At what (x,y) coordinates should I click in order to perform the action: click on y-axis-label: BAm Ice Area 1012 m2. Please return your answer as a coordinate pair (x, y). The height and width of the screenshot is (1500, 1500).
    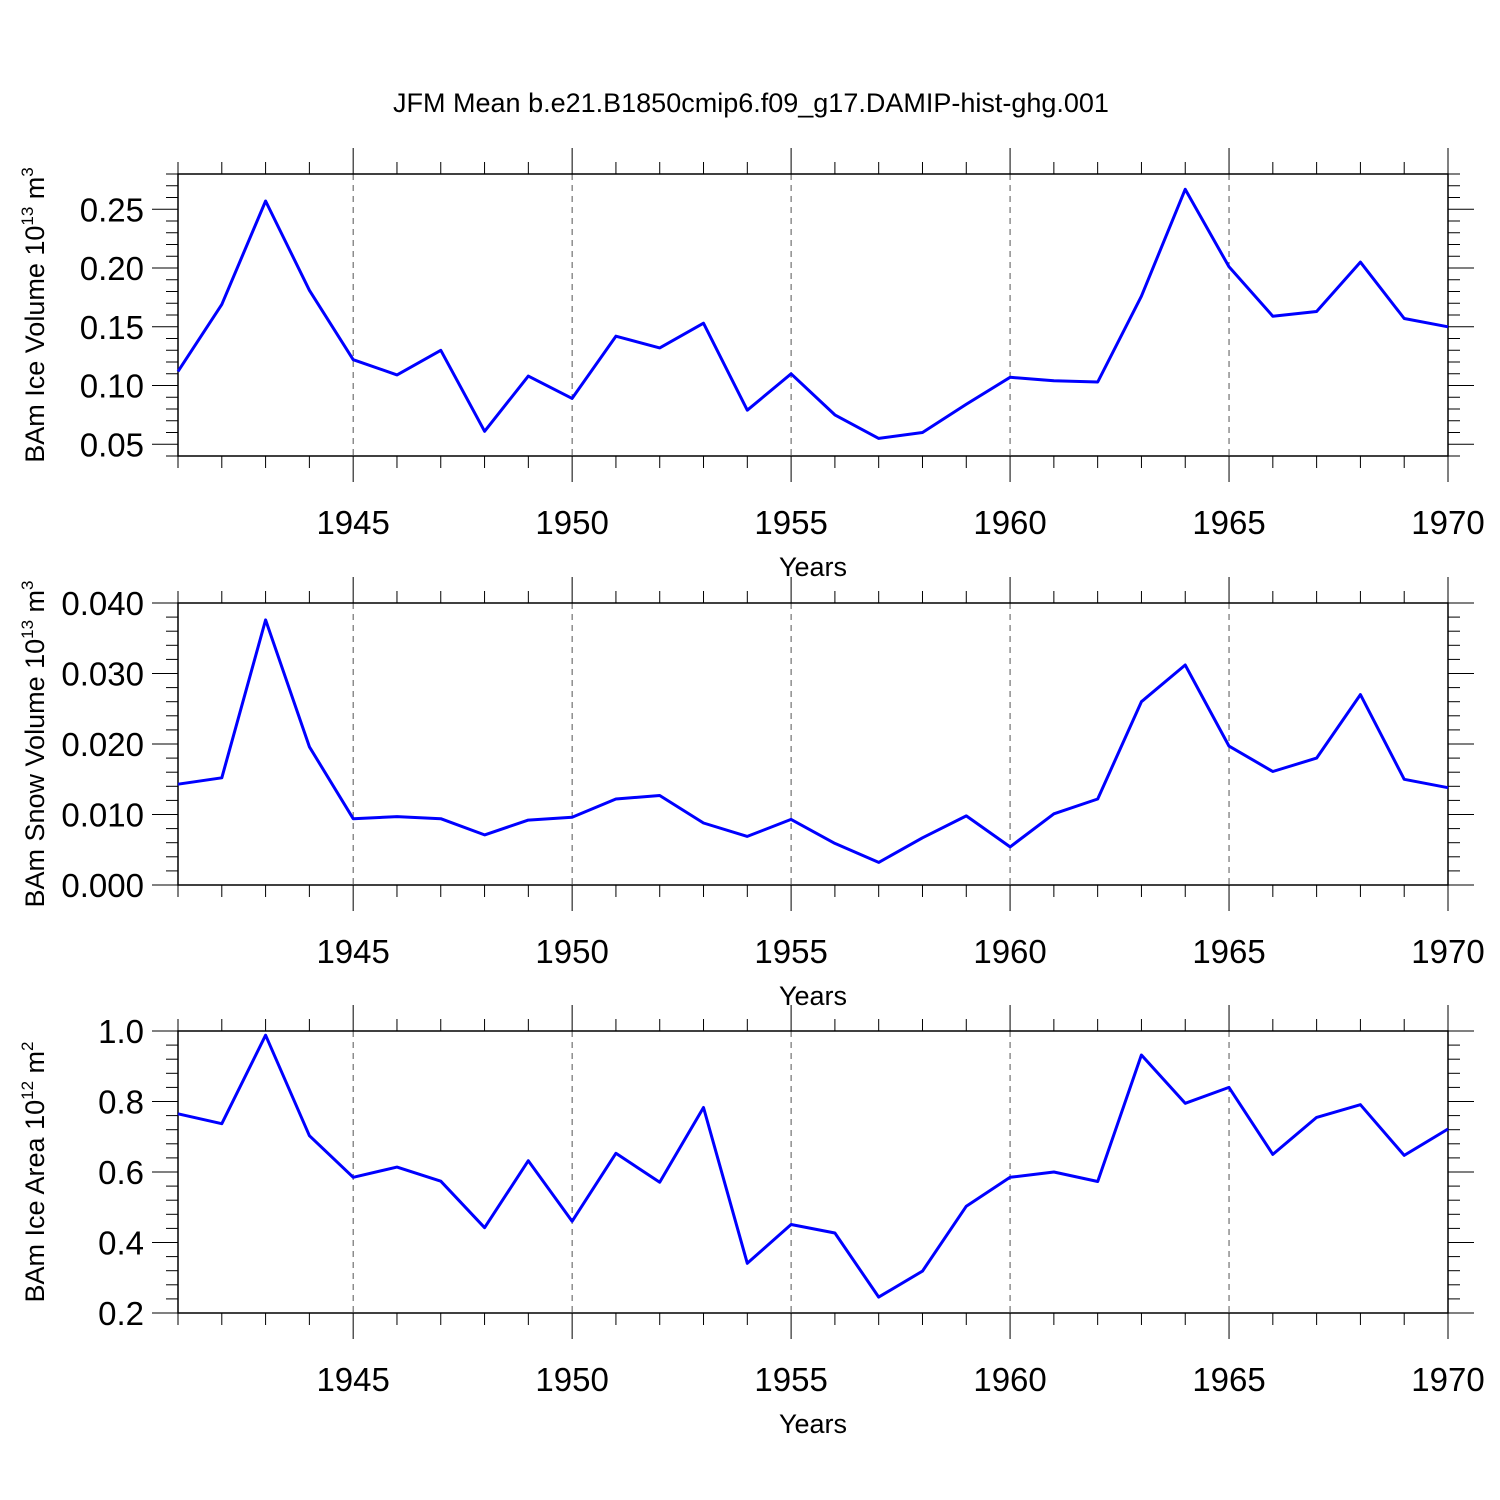
    Looking at the image, I should click on (34, 1172).